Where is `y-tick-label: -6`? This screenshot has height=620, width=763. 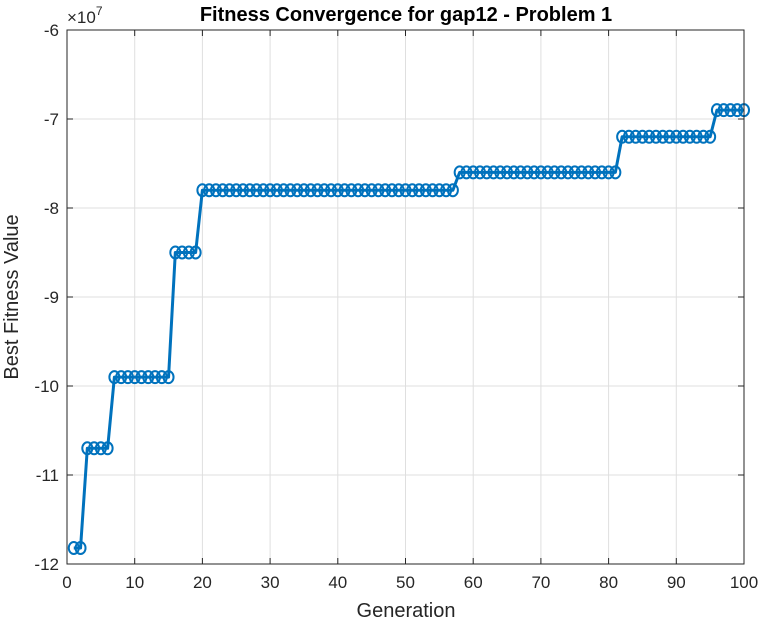
y-tick-label: -6 is located at coordinates (51, 30).